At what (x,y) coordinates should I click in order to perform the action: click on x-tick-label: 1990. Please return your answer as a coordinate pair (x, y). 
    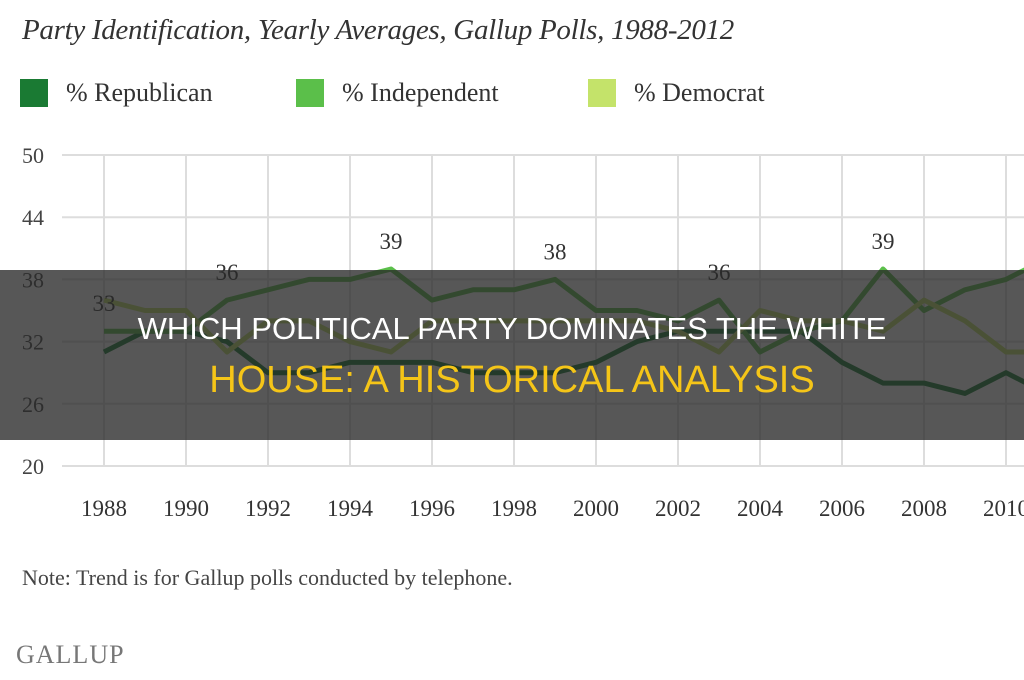
    Looking at the image, I should click on (186, 508).